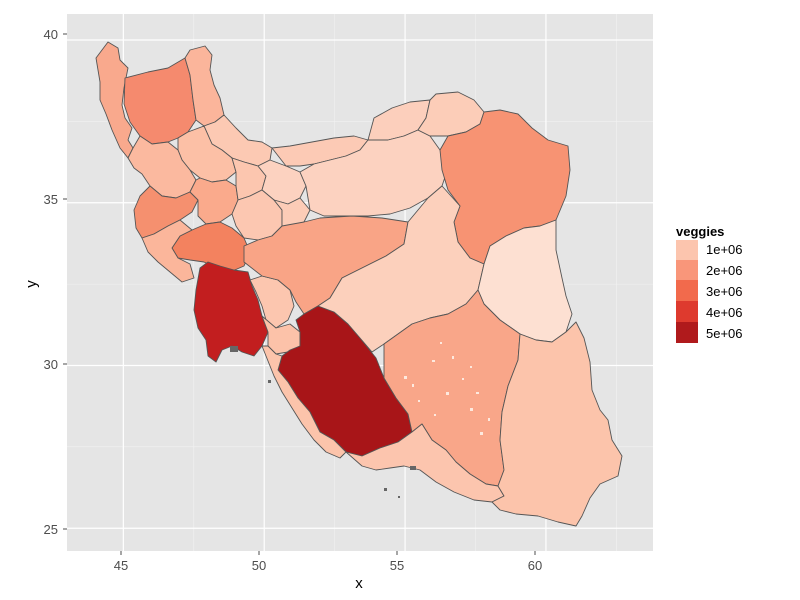  I want to click on legend-label: 5e+06, so click(724, 333).